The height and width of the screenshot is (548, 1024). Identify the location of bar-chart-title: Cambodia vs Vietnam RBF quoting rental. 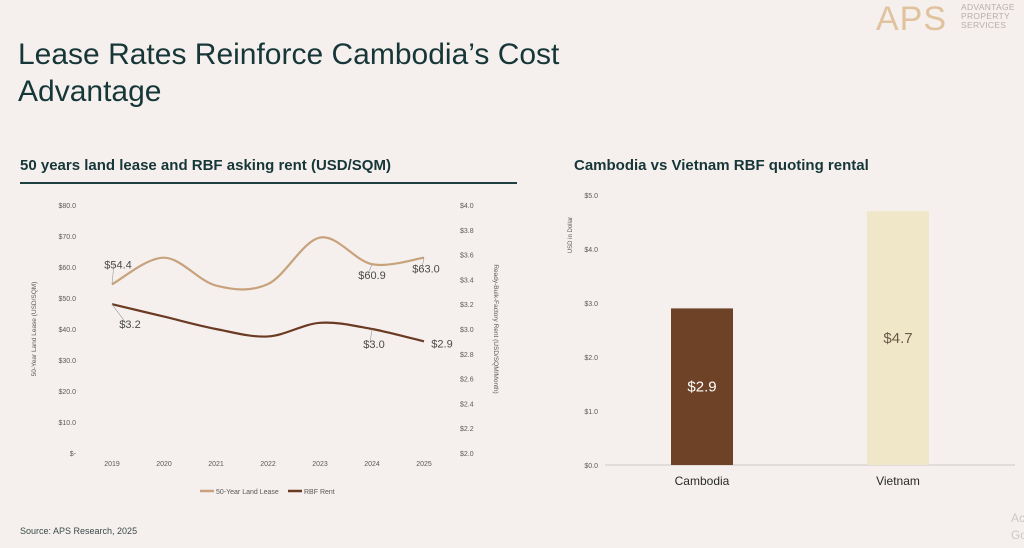
(721, 165).